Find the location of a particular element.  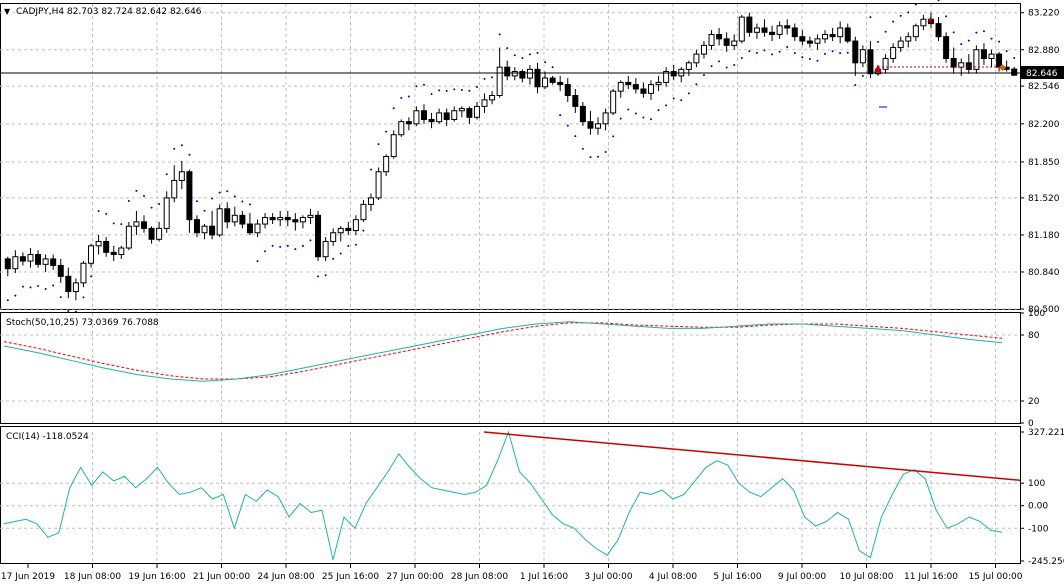

stoch-tick-label: 100 is located at coordinates (1036, 314).